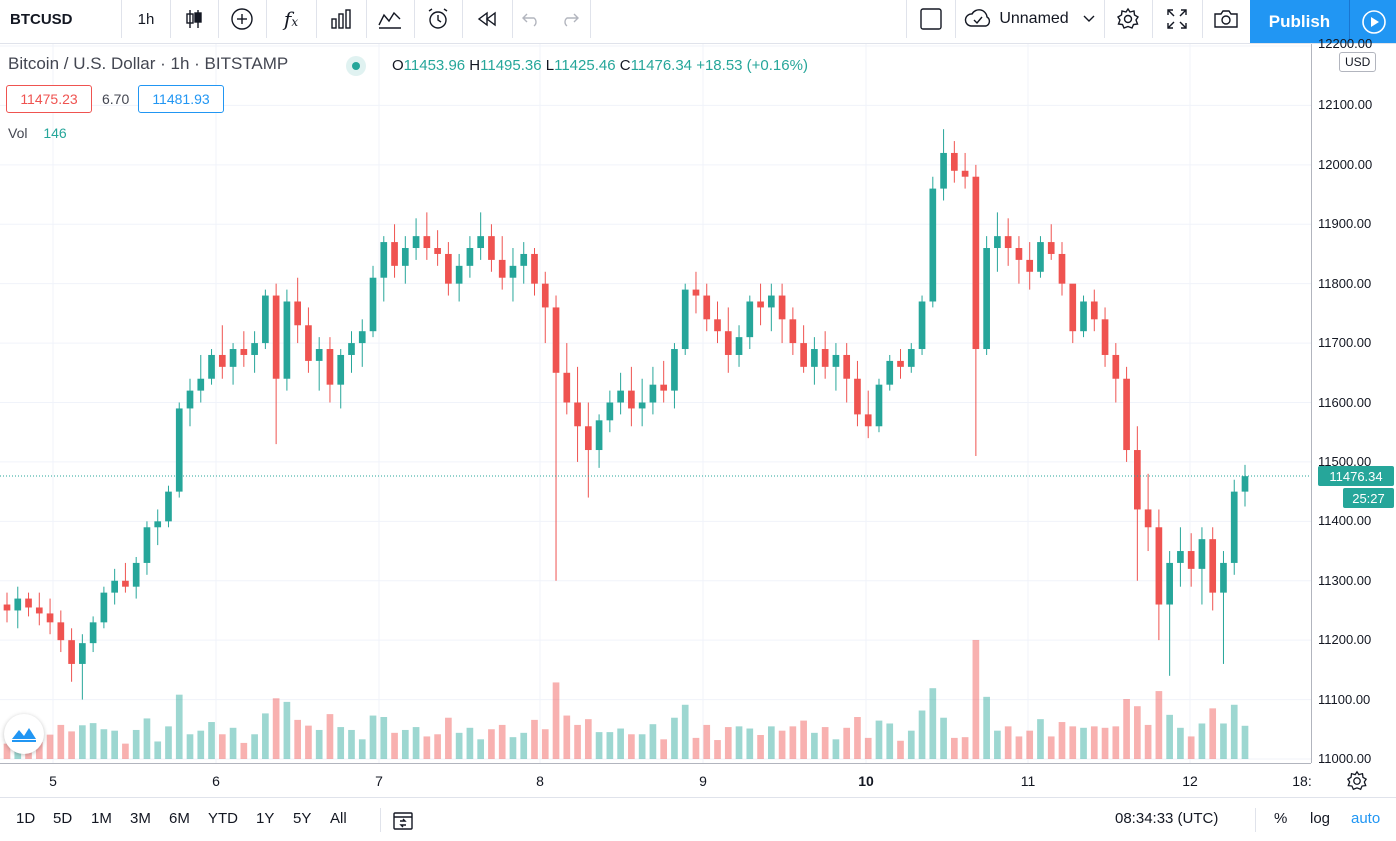  Describe the element at coordinates (1320, 818) in the screenshot. I see `log-toggle: log` at that location.